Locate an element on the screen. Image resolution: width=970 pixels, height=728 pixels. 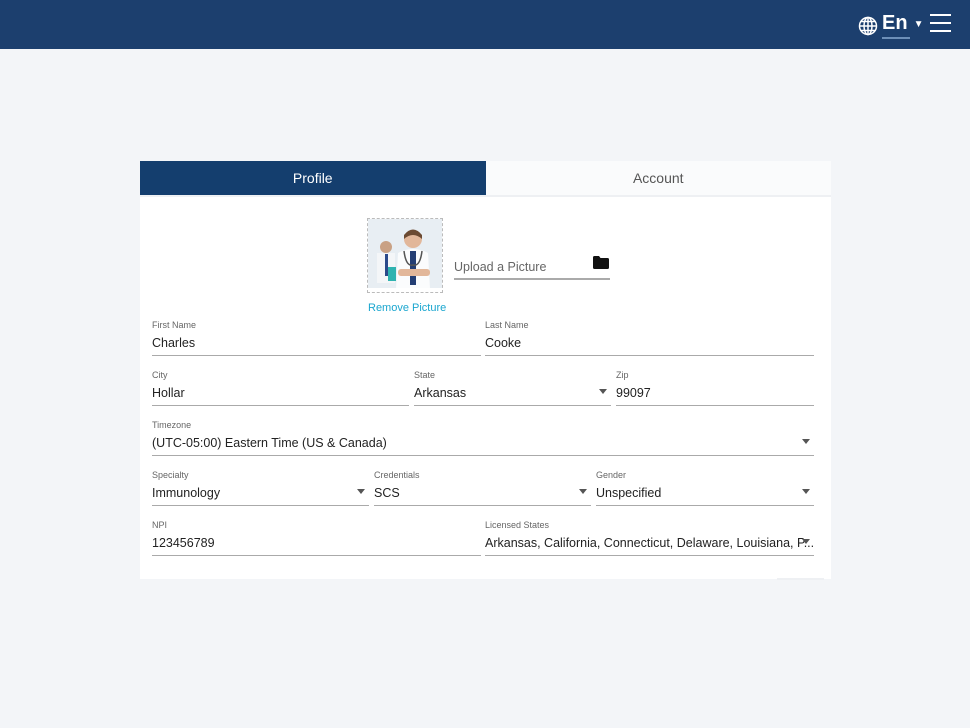
gender-value: Unspecified is located at coordinates (629, 493).